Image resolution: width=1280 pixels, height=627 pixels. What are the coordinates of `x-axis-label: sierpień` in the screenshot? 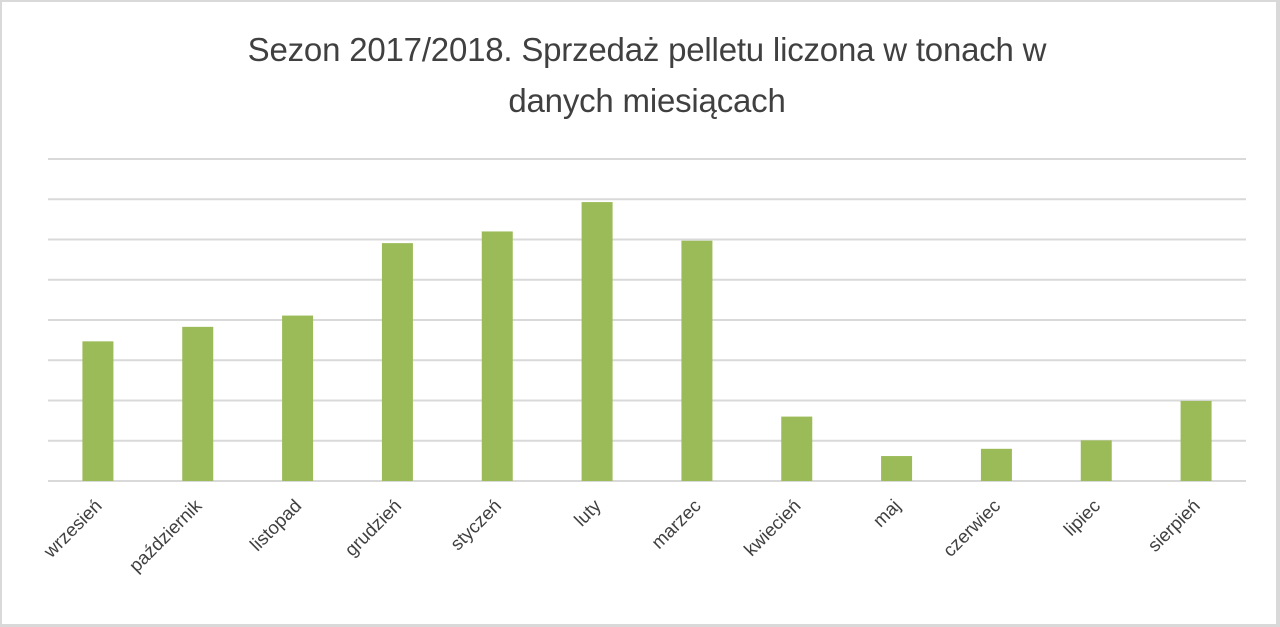 It's located at (1173, 525).